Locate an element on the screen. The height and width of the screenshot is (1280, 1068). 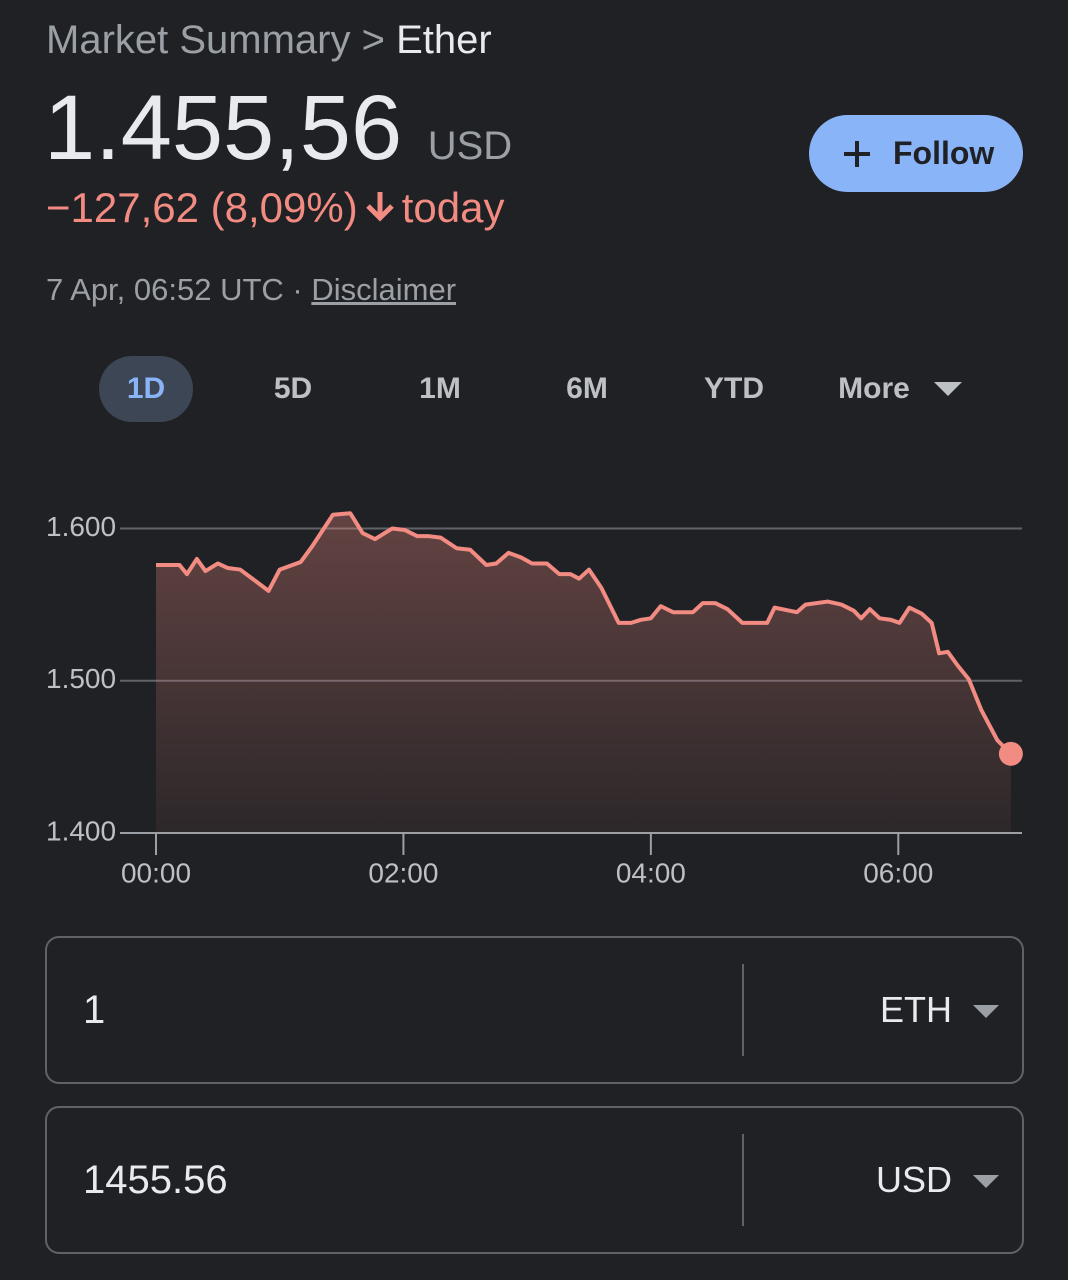
follow-label: Follow is located at coordinates (944, 153).